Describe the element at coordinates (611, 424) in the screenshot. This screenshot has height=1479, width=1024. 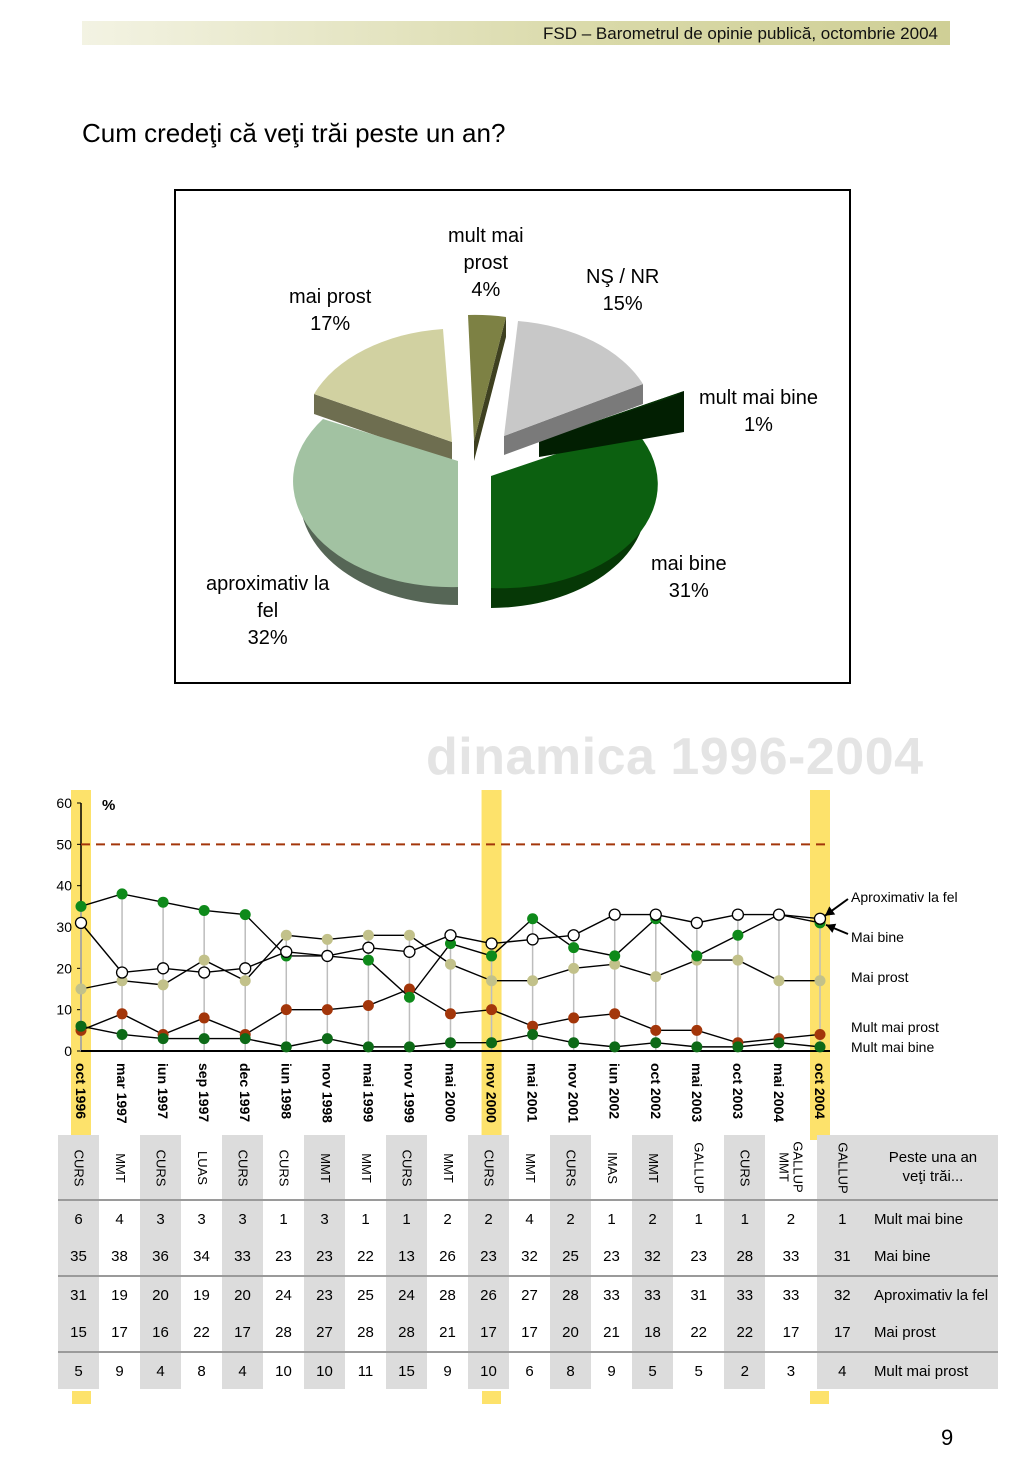
I see `pie-slice-mult-mai-bine-side` at that location.